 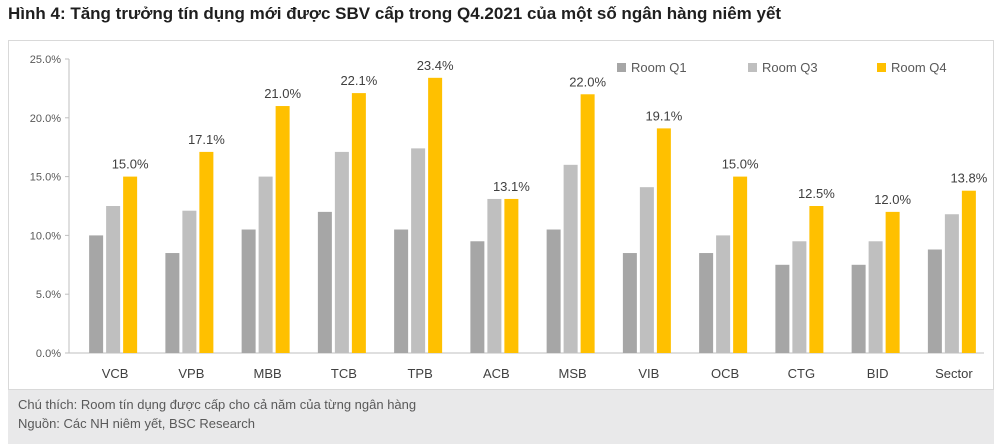 What do you see at coordinates (511, 186) in the screenshot?
I see `data-label: 13.1%` at bounding box center [511, 186].